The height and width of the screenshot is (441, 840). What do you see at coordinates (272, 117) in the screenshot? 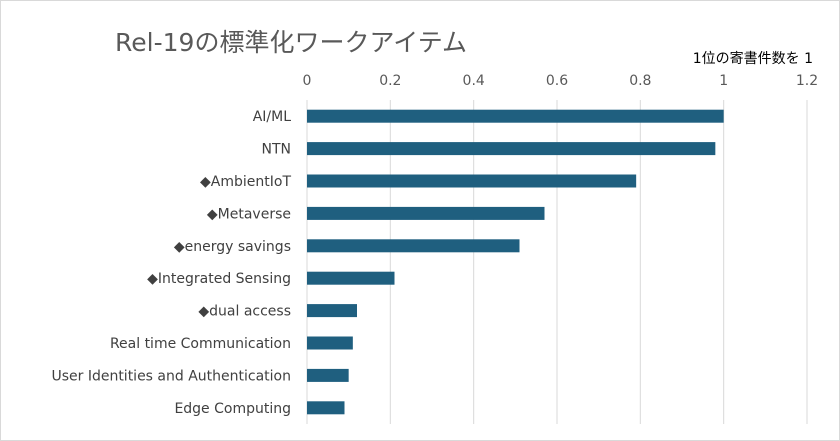
I see `category-label: AI/ML` at bounding box center [272, 117].